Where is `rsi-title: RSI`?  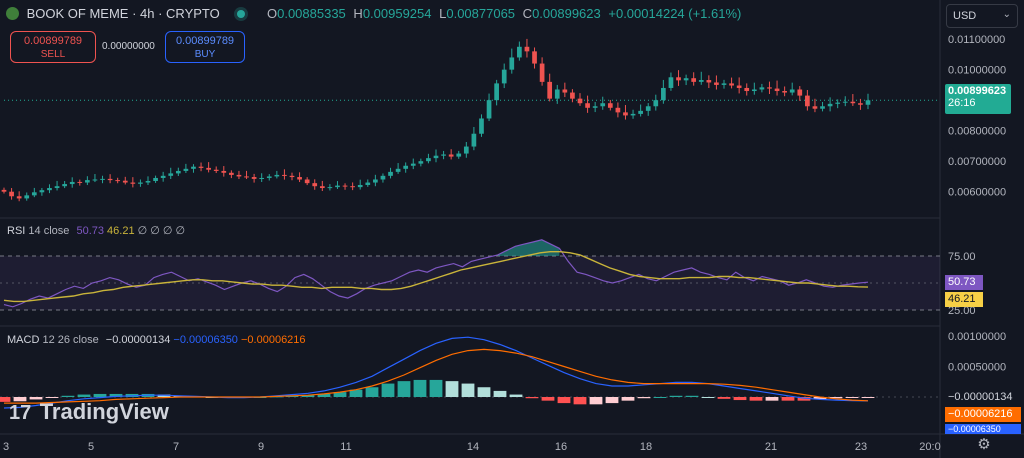
rsi-title: RSI is located at coordinates (16, 231).